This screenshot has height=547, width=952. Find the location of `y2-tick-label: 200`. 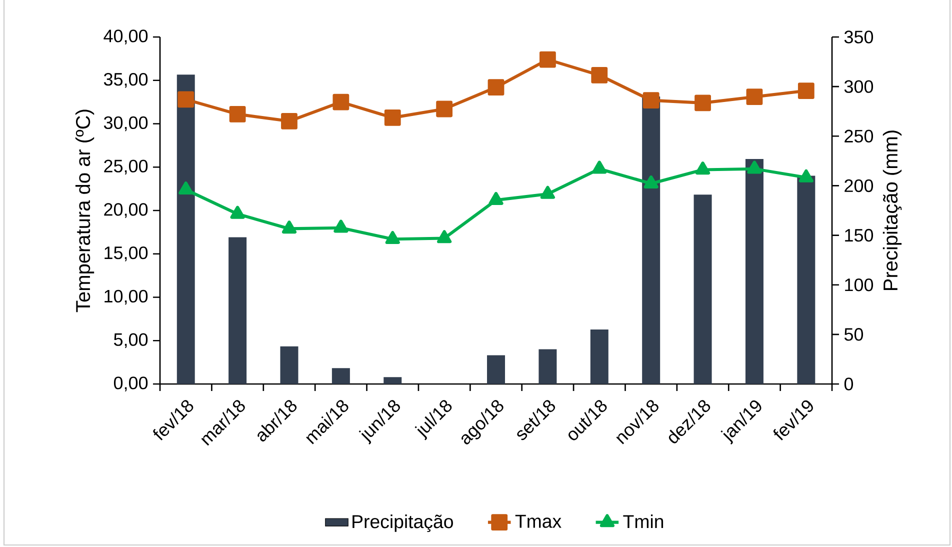

y2-tick-label: 200 is located at coordinates (859, 185).